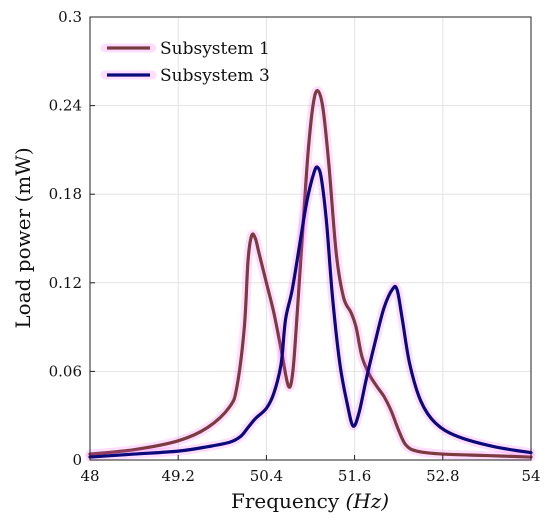  Describe the element at coordinates (215, 76) in the screenshot. I see `legend-label-2: Subsystem 3` at that location.